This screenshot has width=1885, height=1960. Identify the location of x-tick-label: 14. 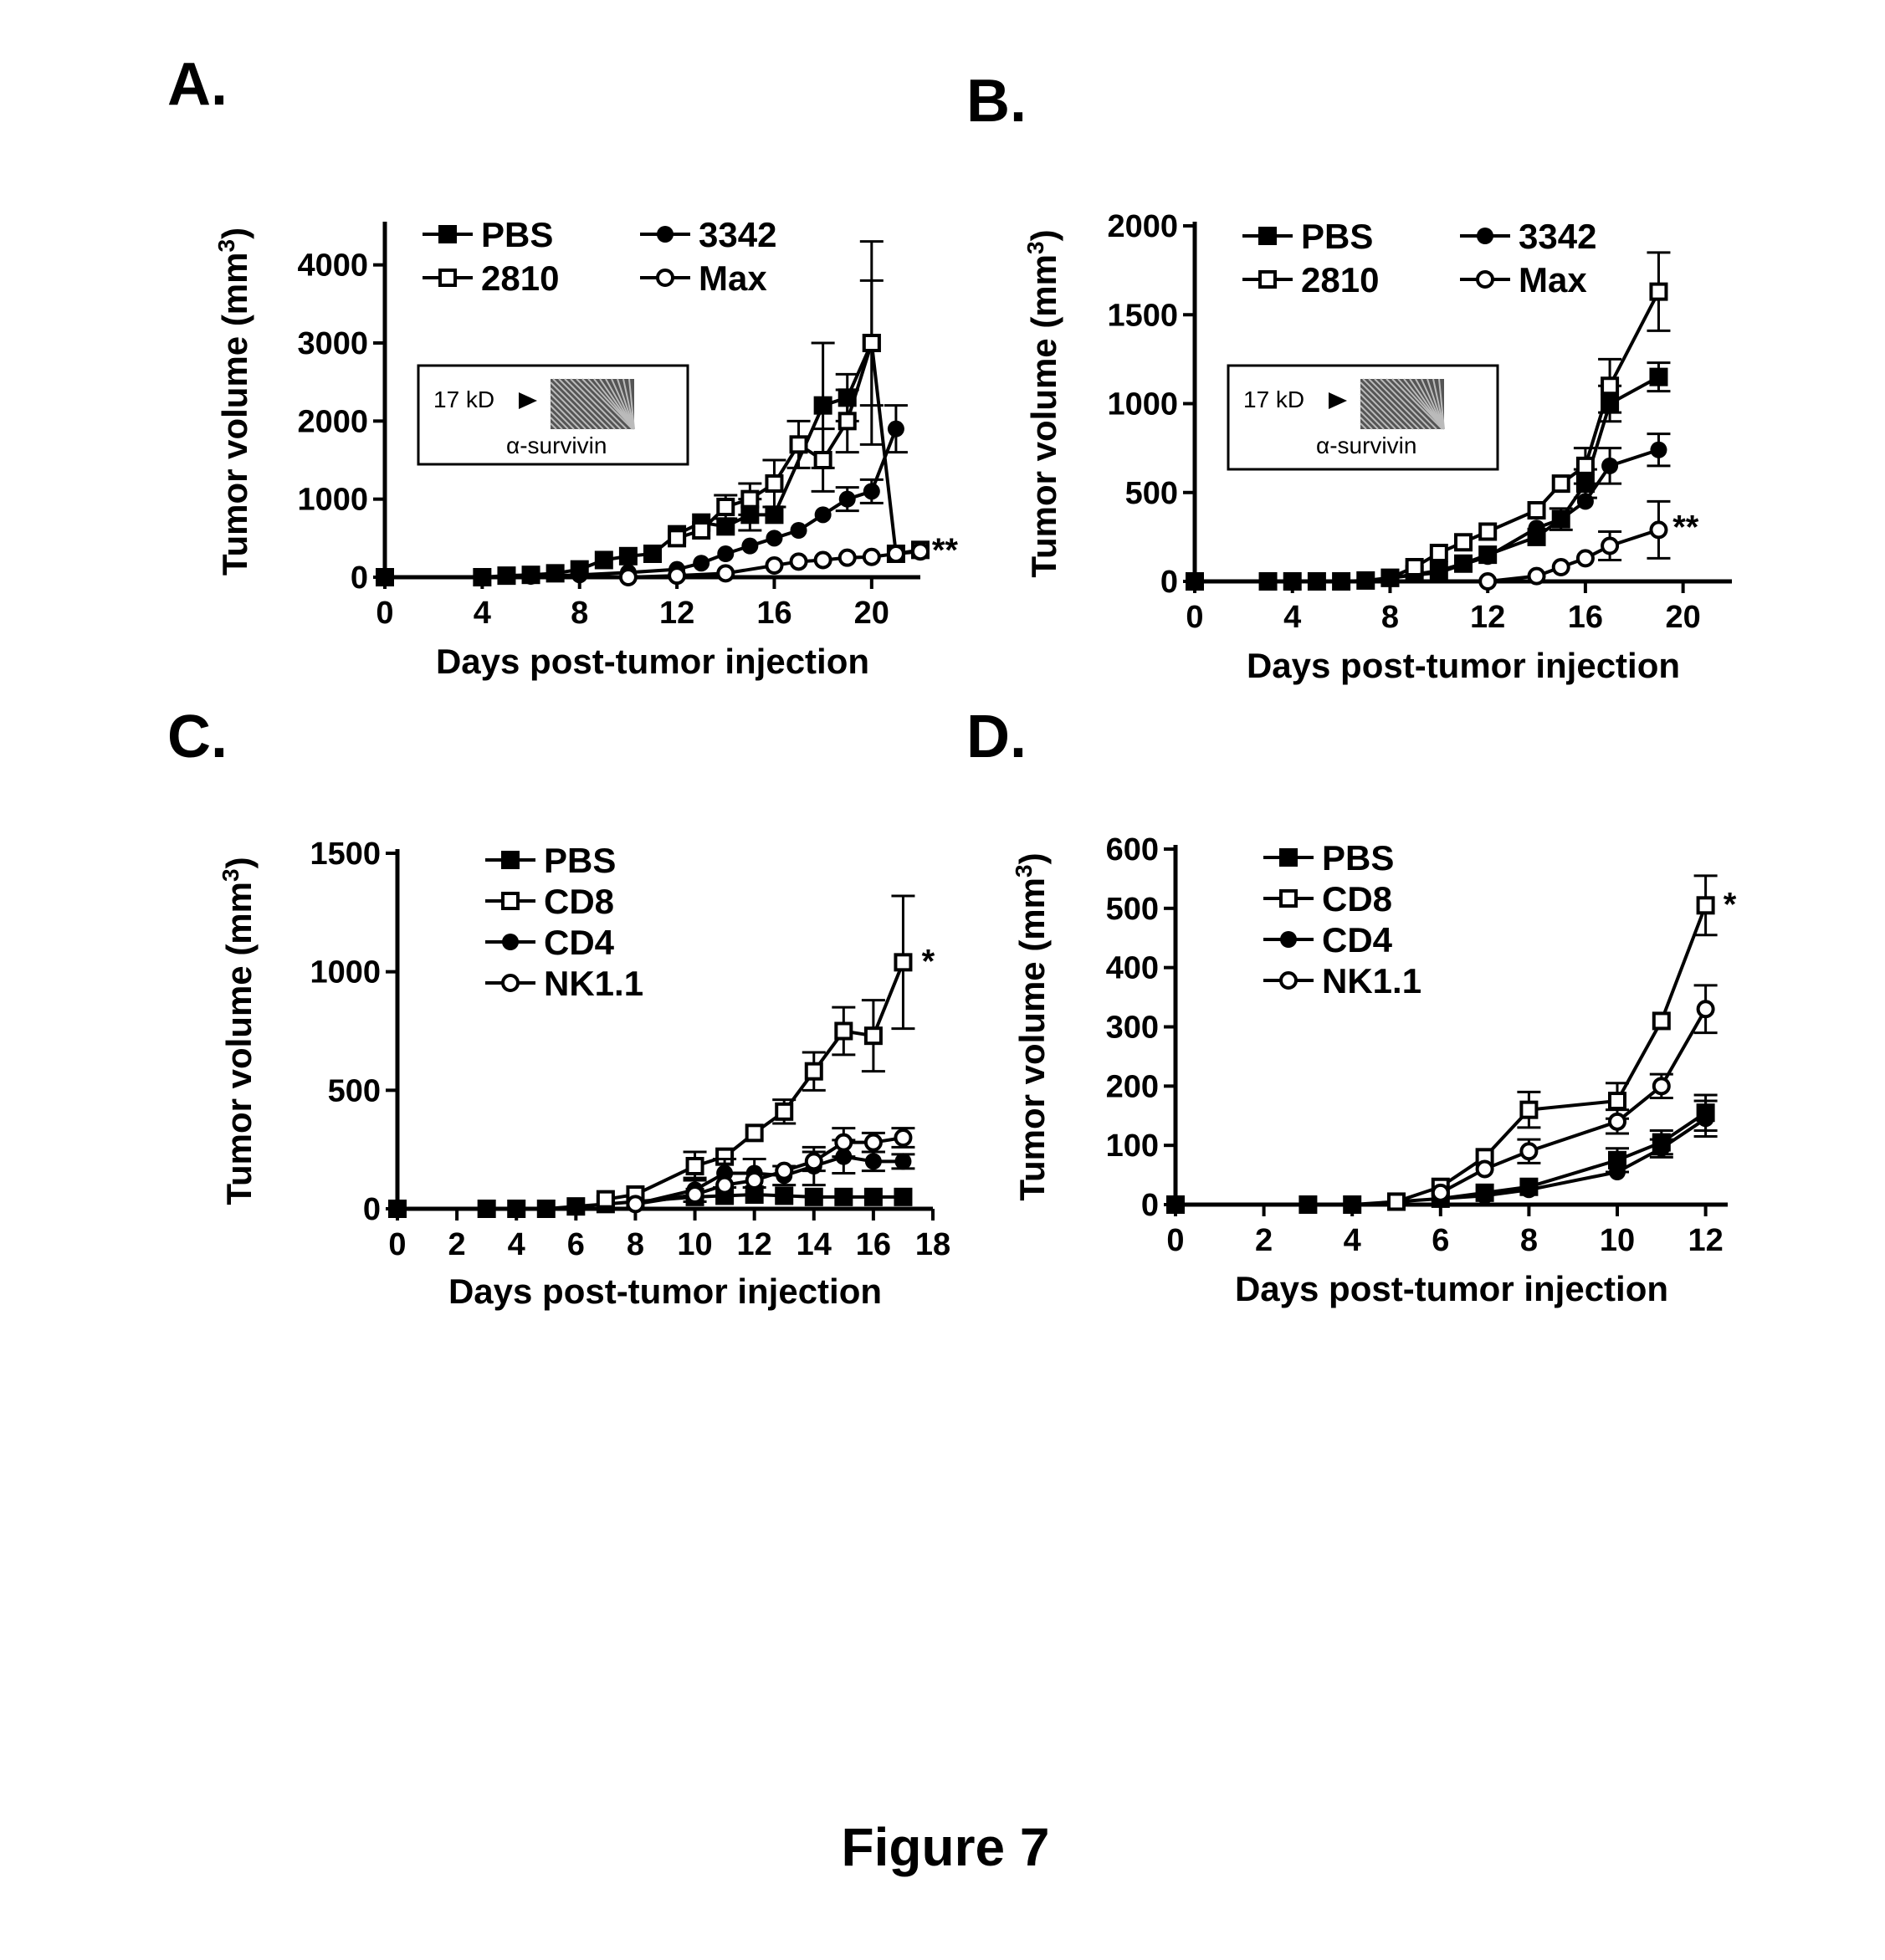
(814, 1245).